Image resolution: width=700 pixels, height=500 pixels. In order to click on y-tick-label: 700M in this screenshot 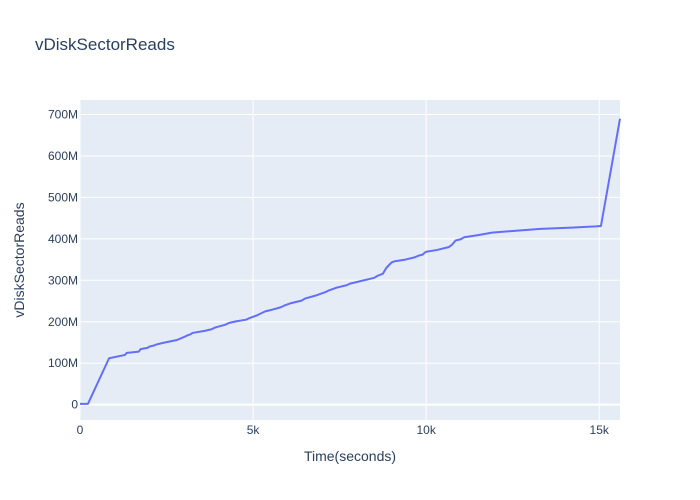, I will do `click(63, 115)`.